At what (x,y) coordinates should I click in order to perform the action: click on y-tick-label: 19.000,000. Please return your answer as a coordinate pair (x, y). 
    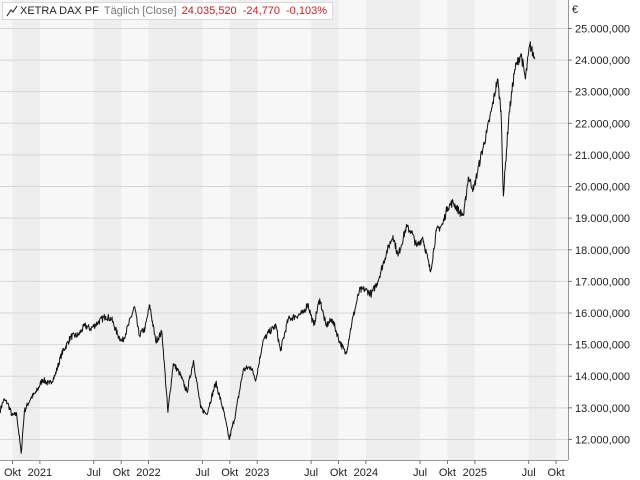
    Looking at the image, I should click on (602, 219).